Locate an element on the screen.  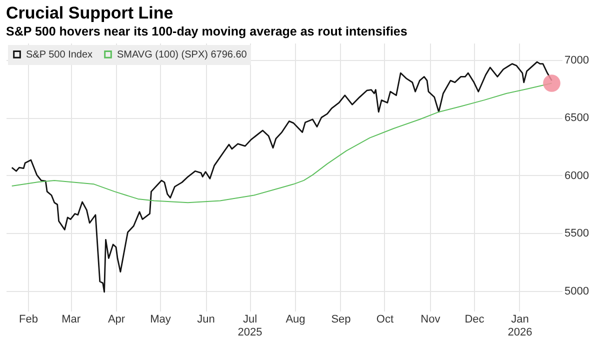
y-tick-label: 6000 is located at coordinates (576, 176).